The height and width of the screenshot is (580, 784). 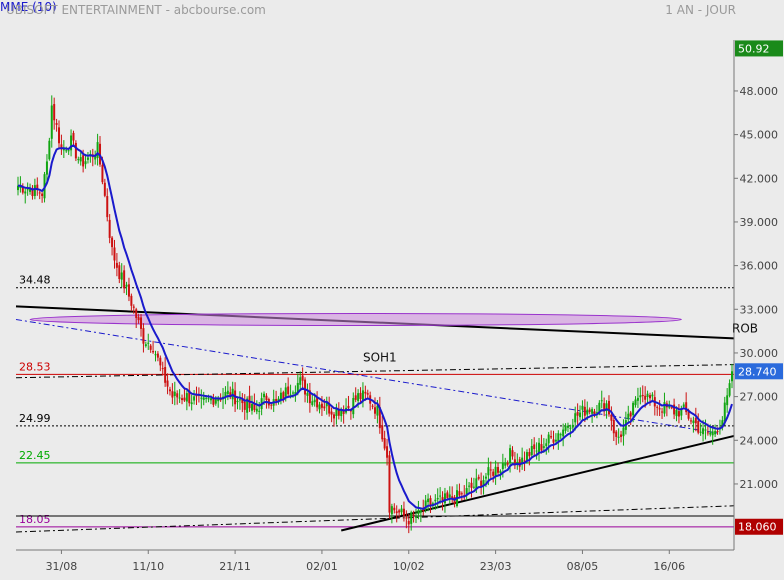 What do you see at coordinates (136, 10) in the screenshot?
I see `chart-title: UBISOFT ENTERTAINMENT - abcbourse.com` at bounding box center [136, 10].